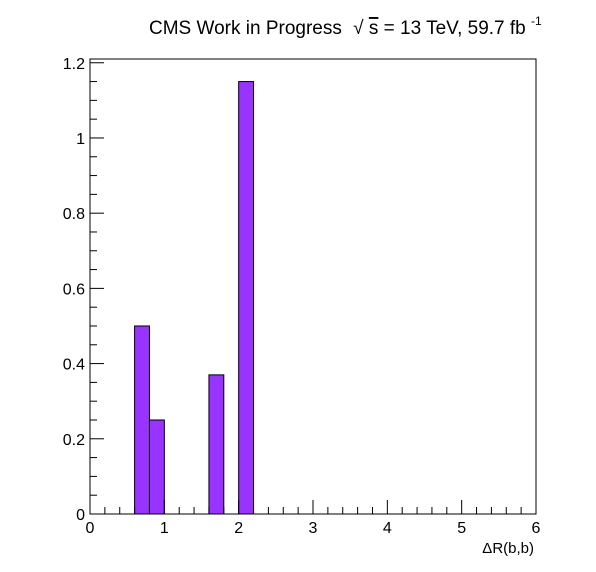 The image size is (596, 572). I want to click on y-tick-label: 0.4, so click(74, 365).